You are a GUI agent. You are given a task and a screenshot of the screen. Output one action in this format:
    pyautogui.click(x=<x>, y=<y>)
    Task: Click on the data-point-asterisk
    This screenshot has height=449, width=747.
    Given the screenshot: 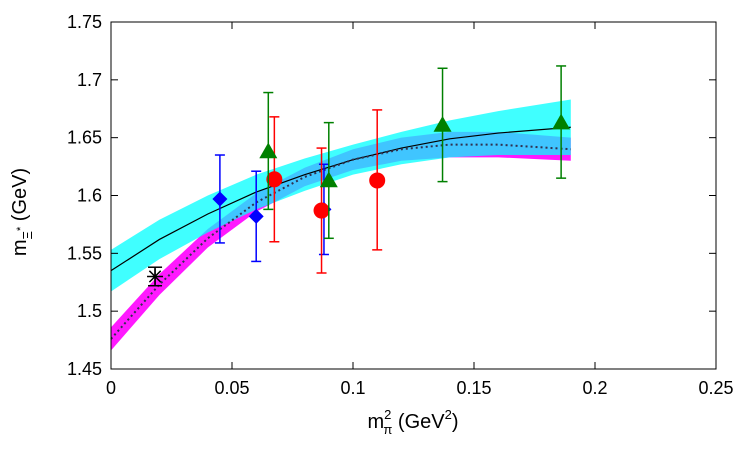 What is the action you would take?
    pyautogui.click(x=155, y=276)
    